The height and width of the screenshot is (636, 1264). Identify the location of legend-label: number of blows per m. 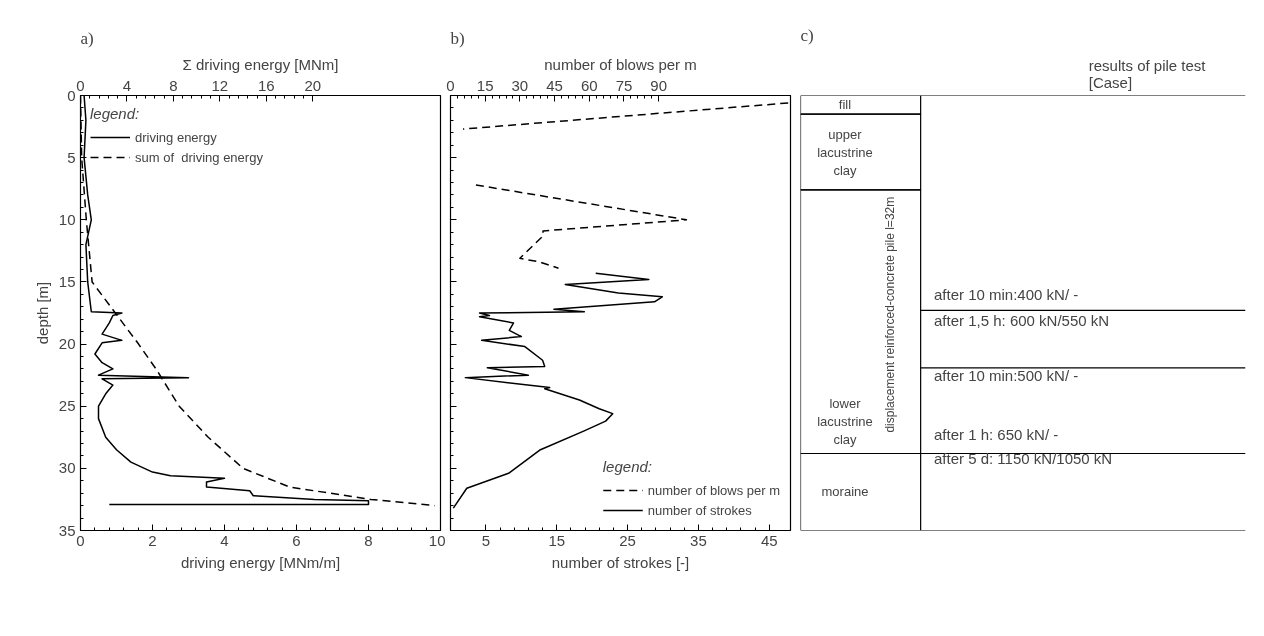
(713, 490).